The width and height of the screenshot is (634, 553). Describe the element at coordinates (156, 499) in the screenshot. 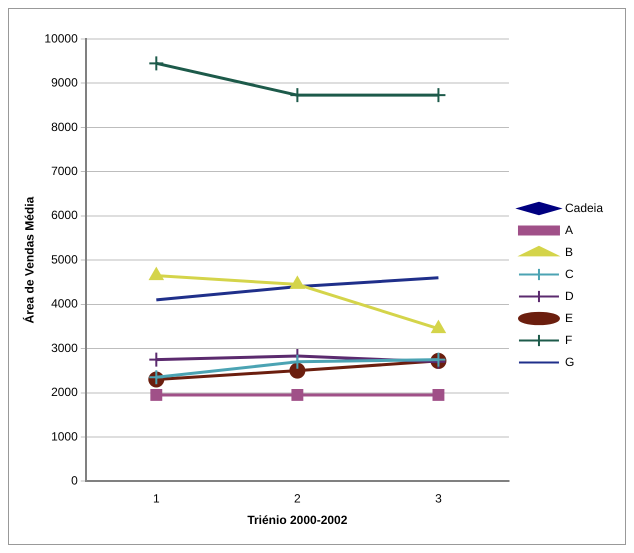

I see `x-tick-label: 1` at that location.